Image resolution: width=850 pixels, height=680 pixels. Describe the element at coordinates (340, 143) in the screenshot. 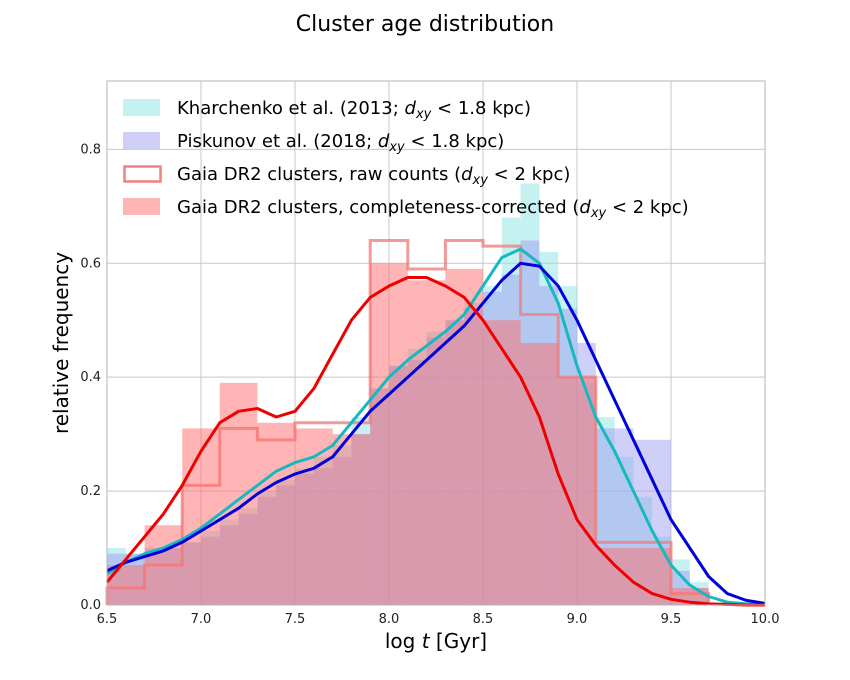

I see `legend-label: Piskunov et al. (2018; dxy < 1.8 kpc)` at that location.